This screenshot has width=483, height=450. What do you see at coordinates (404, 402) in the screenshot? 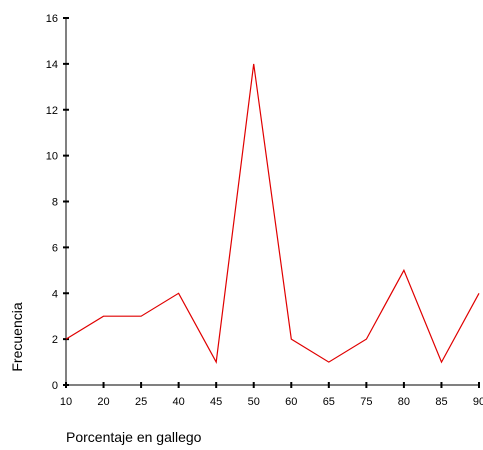
I see `x-tick-label: 80` at bounding box center [404, 402].